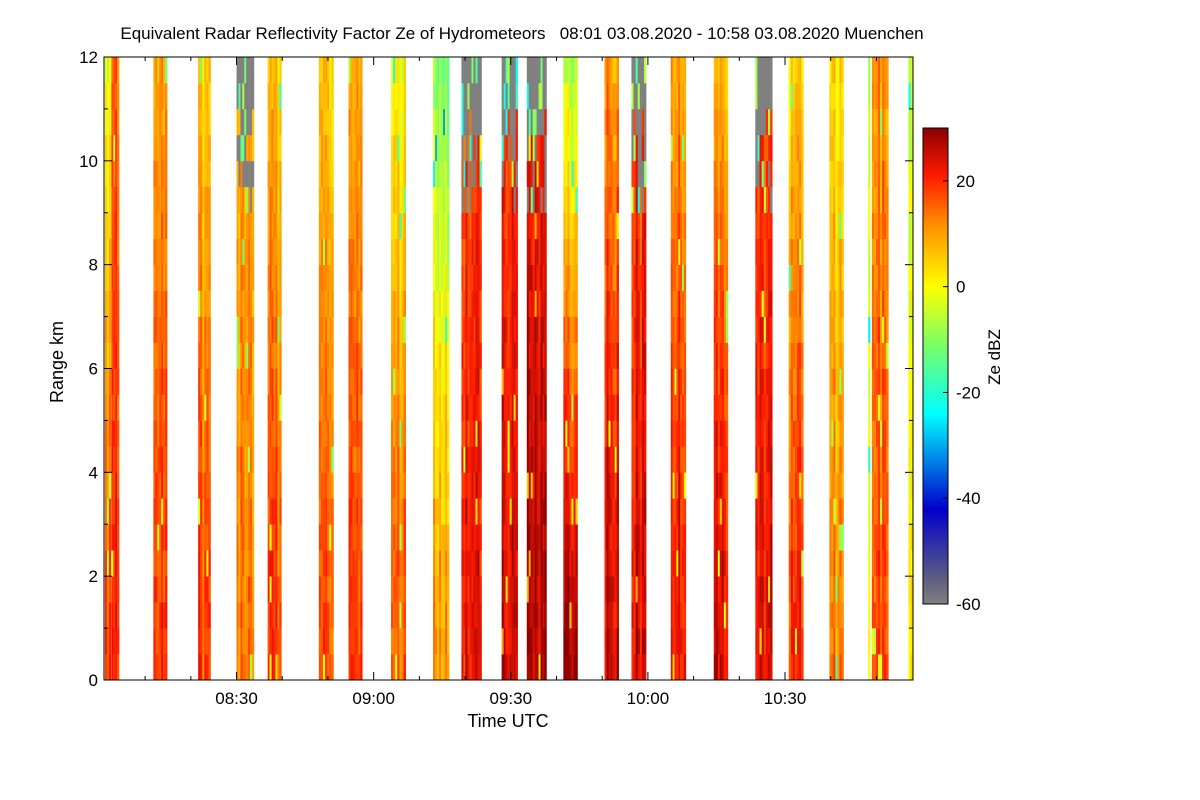 This screenshot has height=800, width=1200. What do you see at coordinates (511, 698) in the screenshot?
I see `x-tick-label: 09:30` at bounding box center [511, 698].